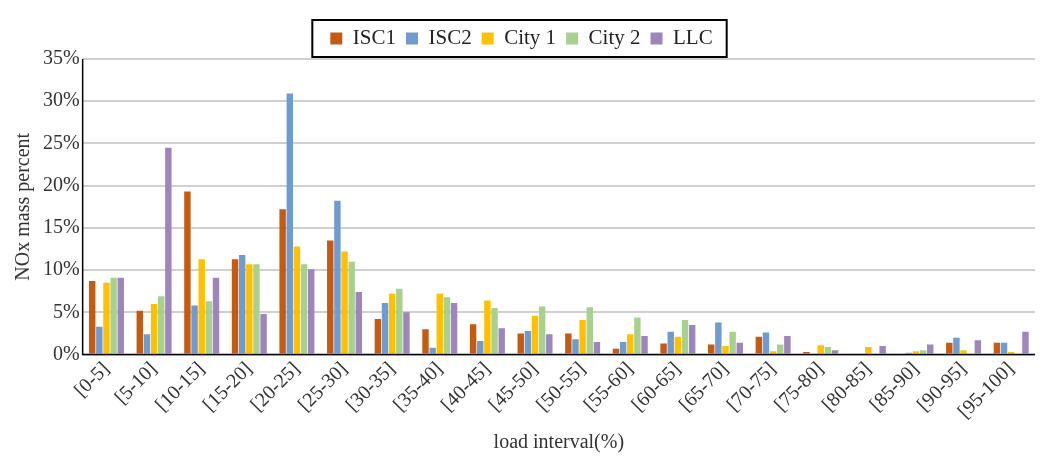 Image resolution: width=1053 pixels, height=467 pixels. Describe the element at coordinates (450, 37) in the screenshot. I see `legend-label: ISC2` at that location.